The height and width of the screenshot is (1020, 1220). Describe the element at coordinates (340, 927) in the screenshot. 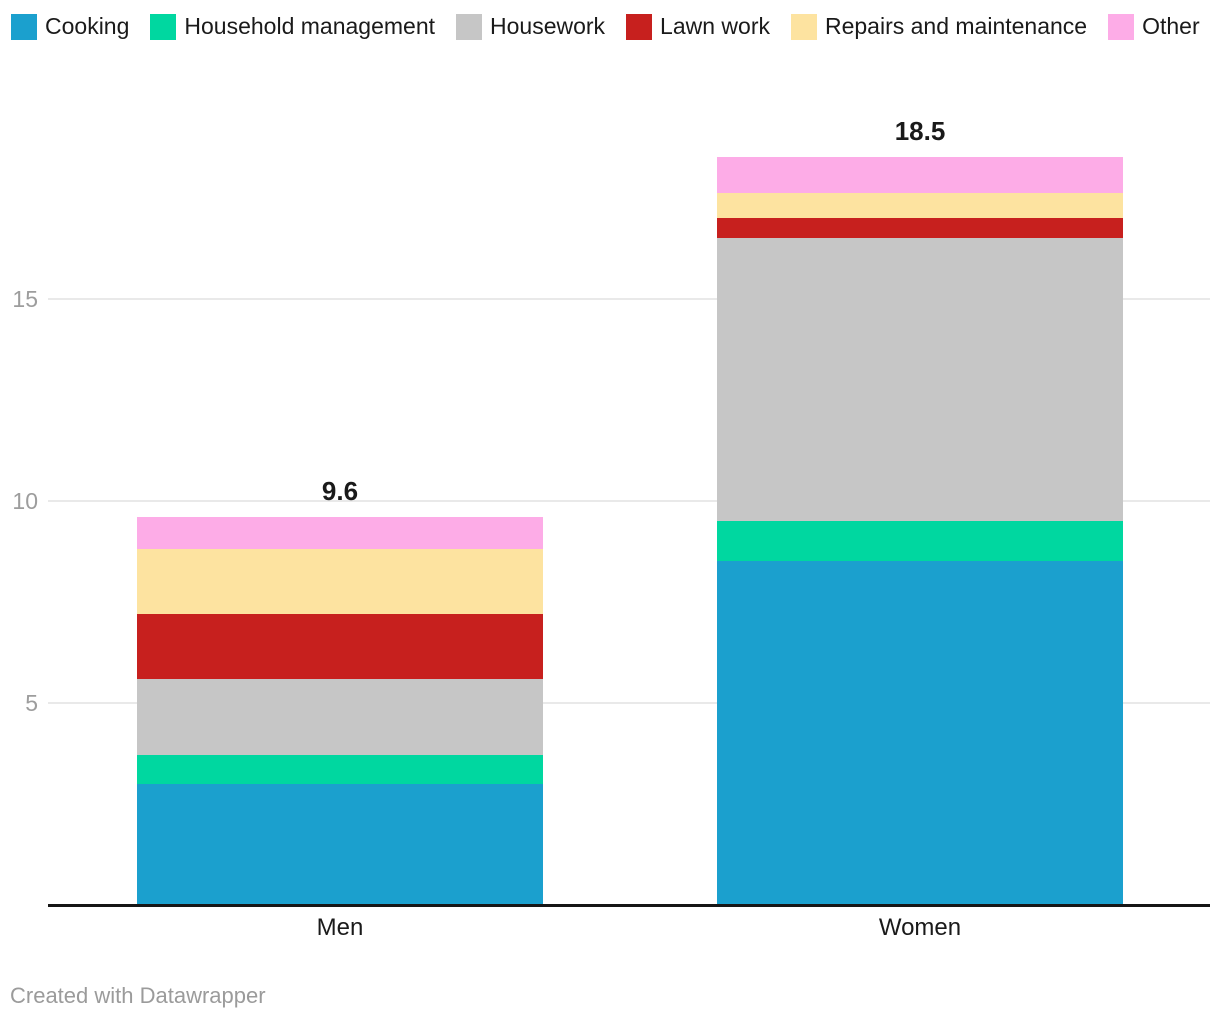

I see `category-label-men: Men` at that location.